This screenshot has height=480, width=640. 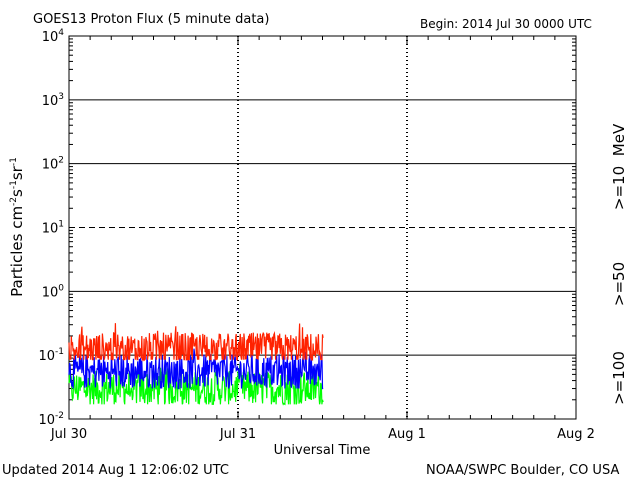 What do you see at coordinates (619, 188) in the screenshot?
I see `legend-series-10: >=10` at bounding box center [619, 188].